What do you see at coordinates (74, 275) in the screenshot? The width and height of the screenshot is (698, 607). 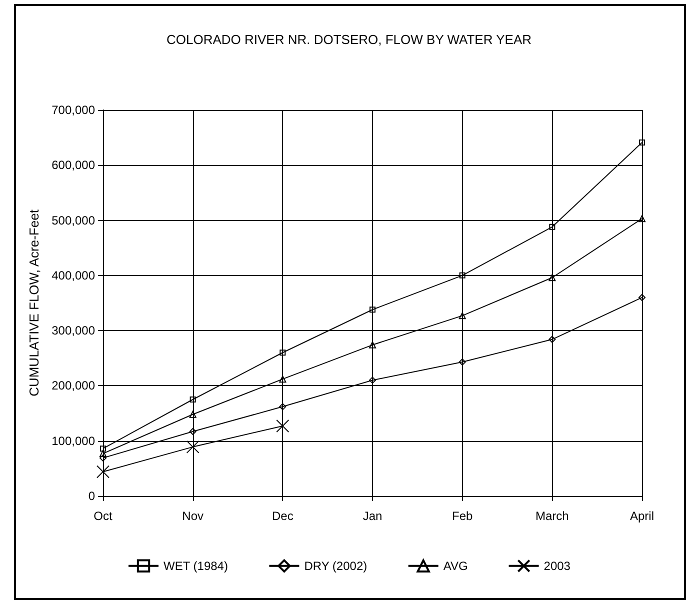 I see `y-tick-label: 400,000` at bounding box center [74, 275].